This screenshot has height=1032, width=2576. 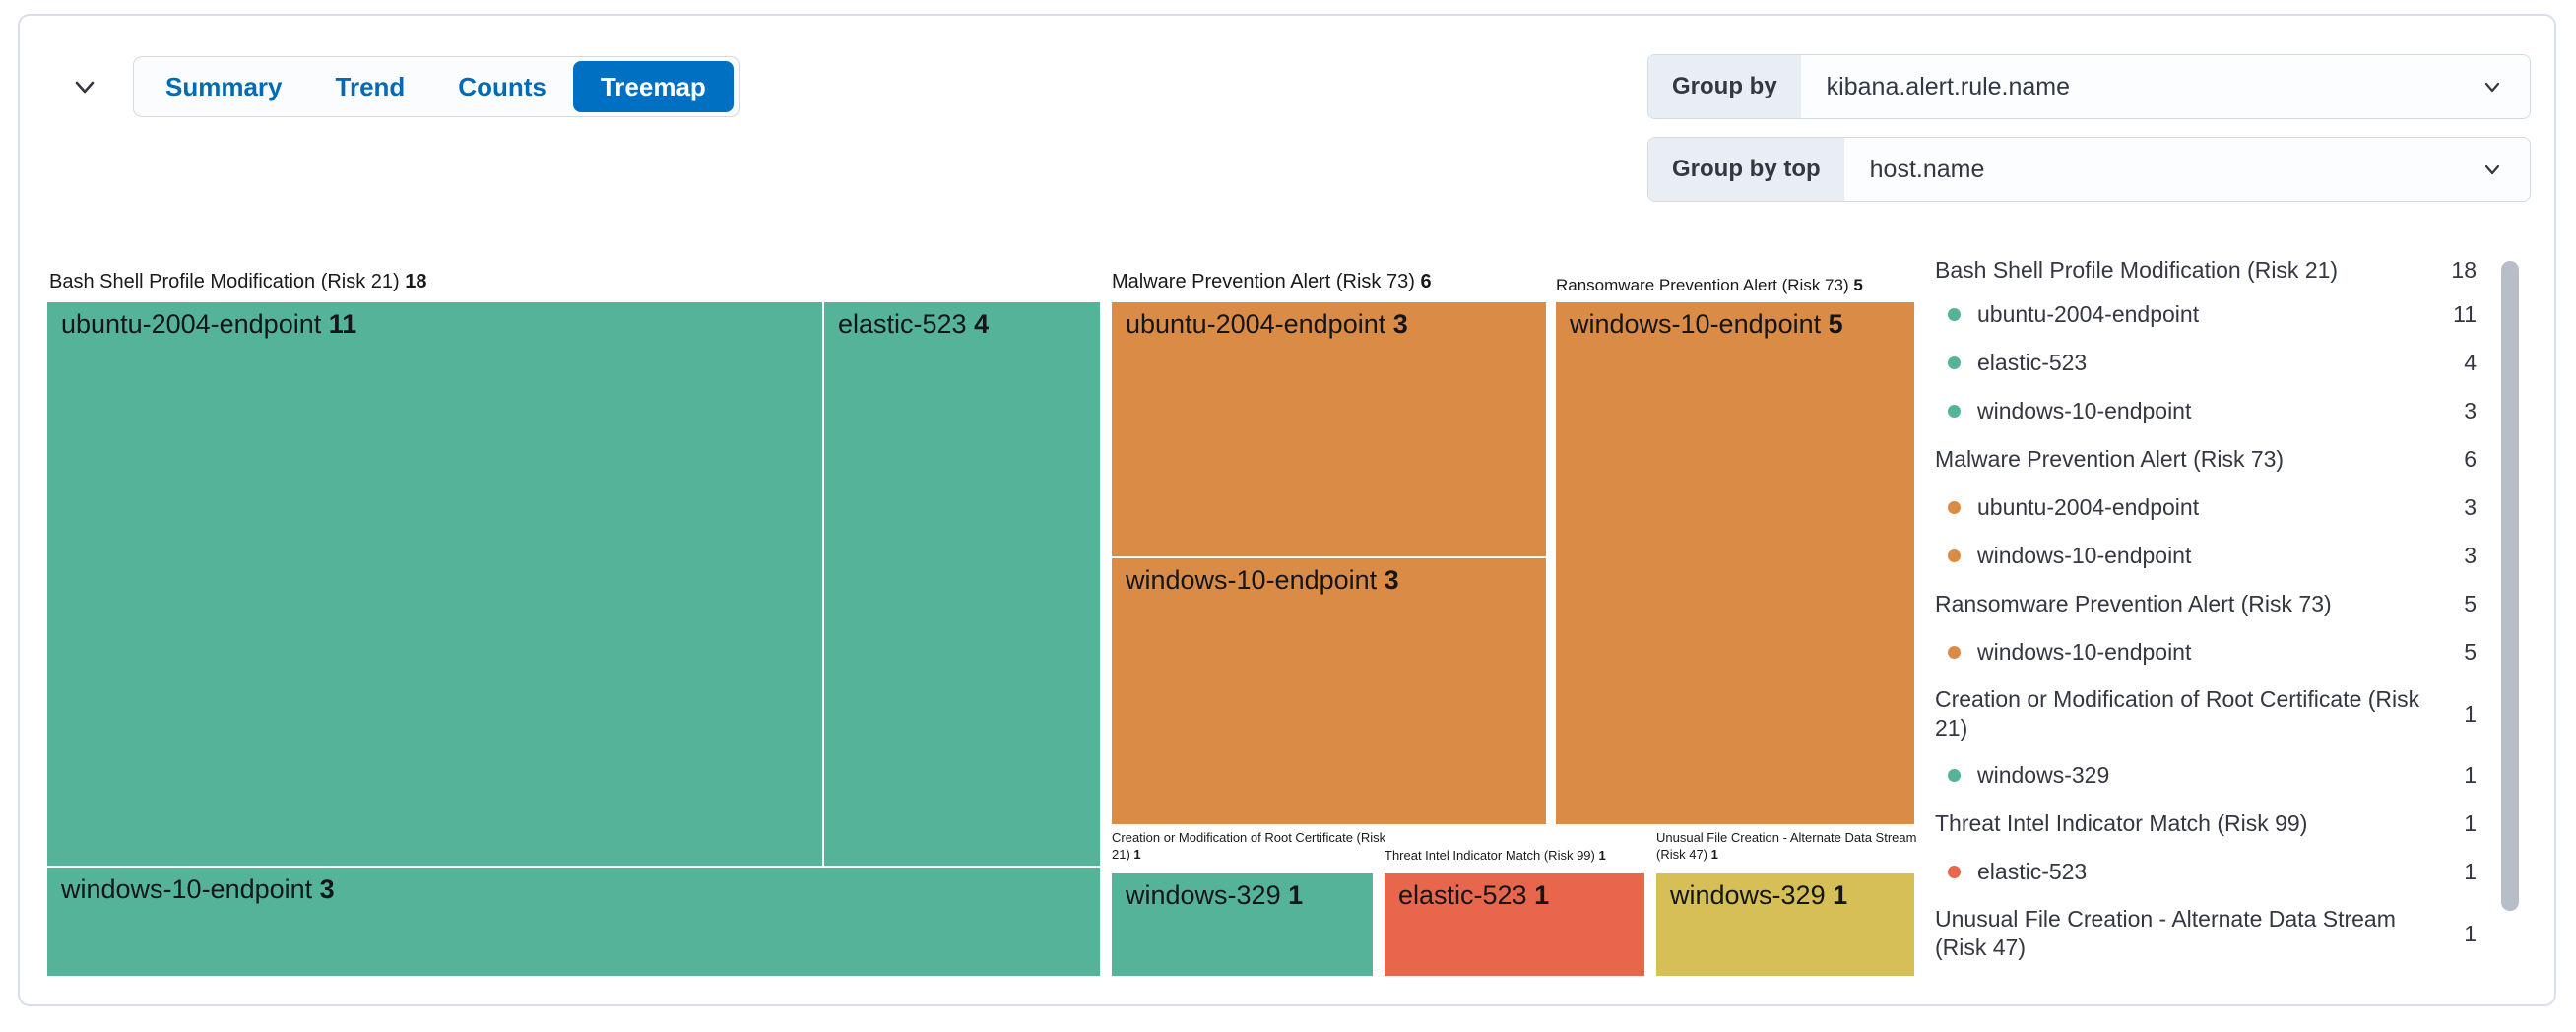 What do you see at coordinates (502, 86) in the screenshot?
I see `tab-counts: Counts` at bounding box center [502, 86].